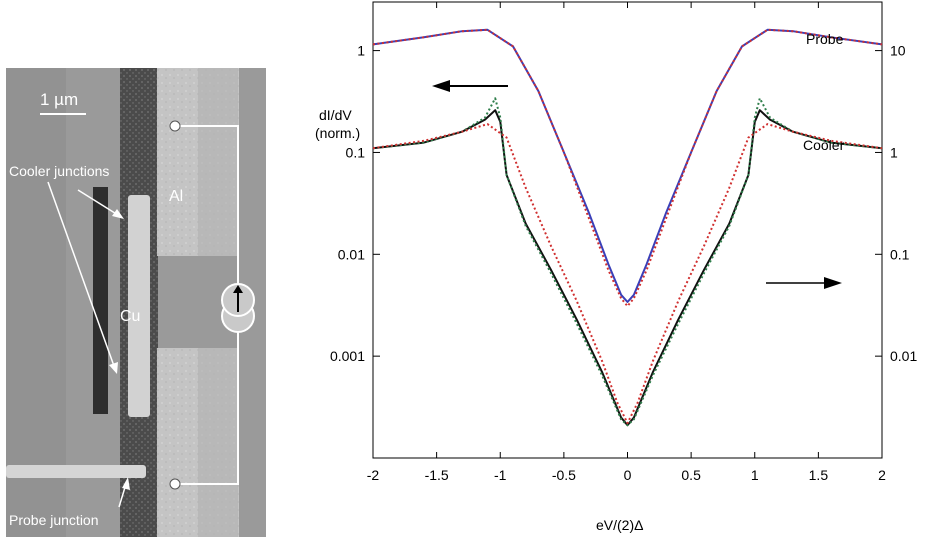  I want to click on scale-bar-label: 1 µm, so click(59, 99).